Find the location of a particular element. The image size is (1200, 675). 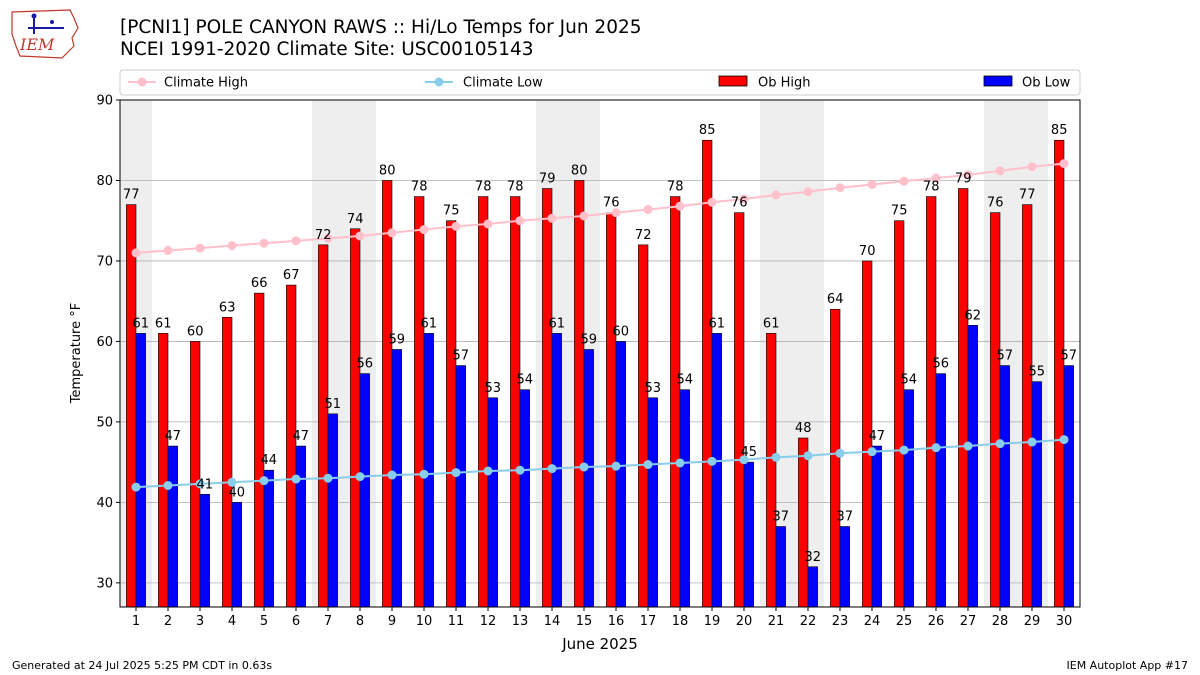

x-tick-label-15: 15 is located at coordinates (584, 621).